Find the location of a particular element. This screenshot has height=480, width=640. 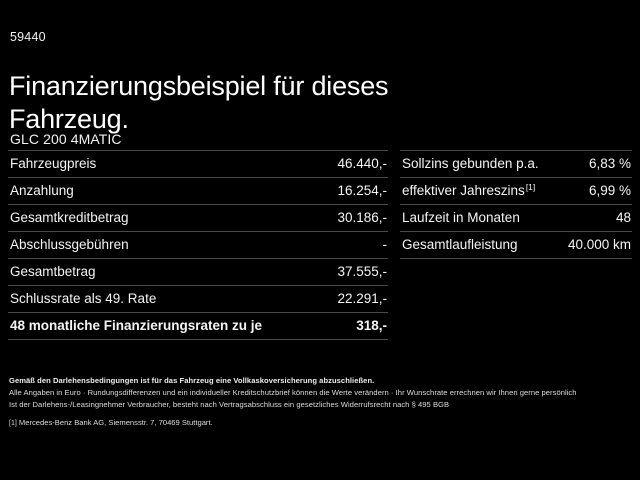

table-row: Anzahlung 16.254,- is located at coordinates (198, 191).